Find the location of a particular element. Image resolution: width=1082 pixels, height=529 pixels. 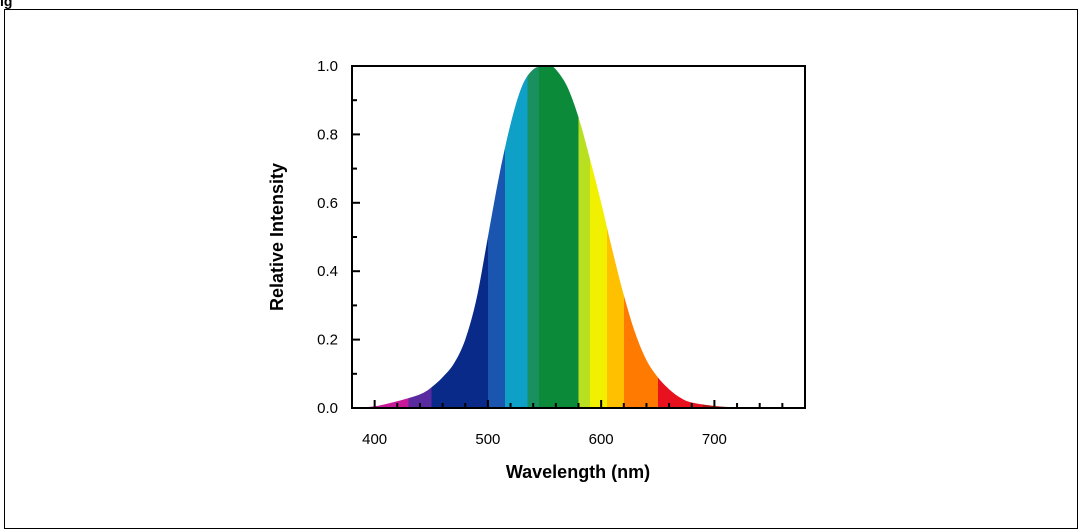

y-axis-title: Relative Intensity is located at coordinates (277, 237).